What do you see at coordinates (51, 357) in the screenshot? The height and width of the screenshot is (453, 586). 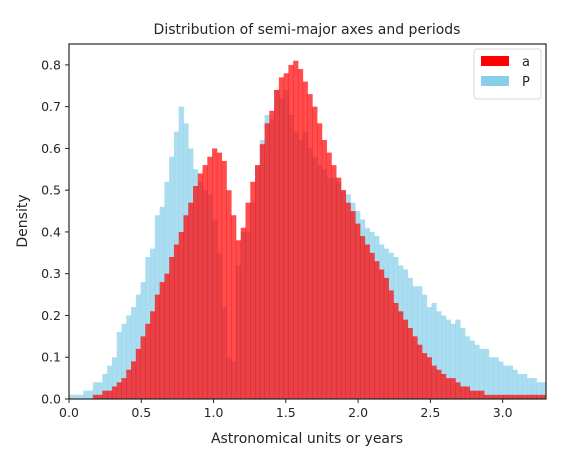 I see `y-tick-label: 0.1` at bounding box center [51, 357].